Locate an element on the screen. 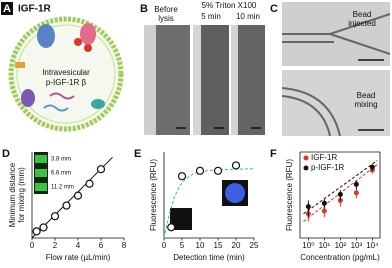 Image resolution: width=392 pixels, height=268 pixels. annotation: Intravesicular is located at coordinates (66, 72).